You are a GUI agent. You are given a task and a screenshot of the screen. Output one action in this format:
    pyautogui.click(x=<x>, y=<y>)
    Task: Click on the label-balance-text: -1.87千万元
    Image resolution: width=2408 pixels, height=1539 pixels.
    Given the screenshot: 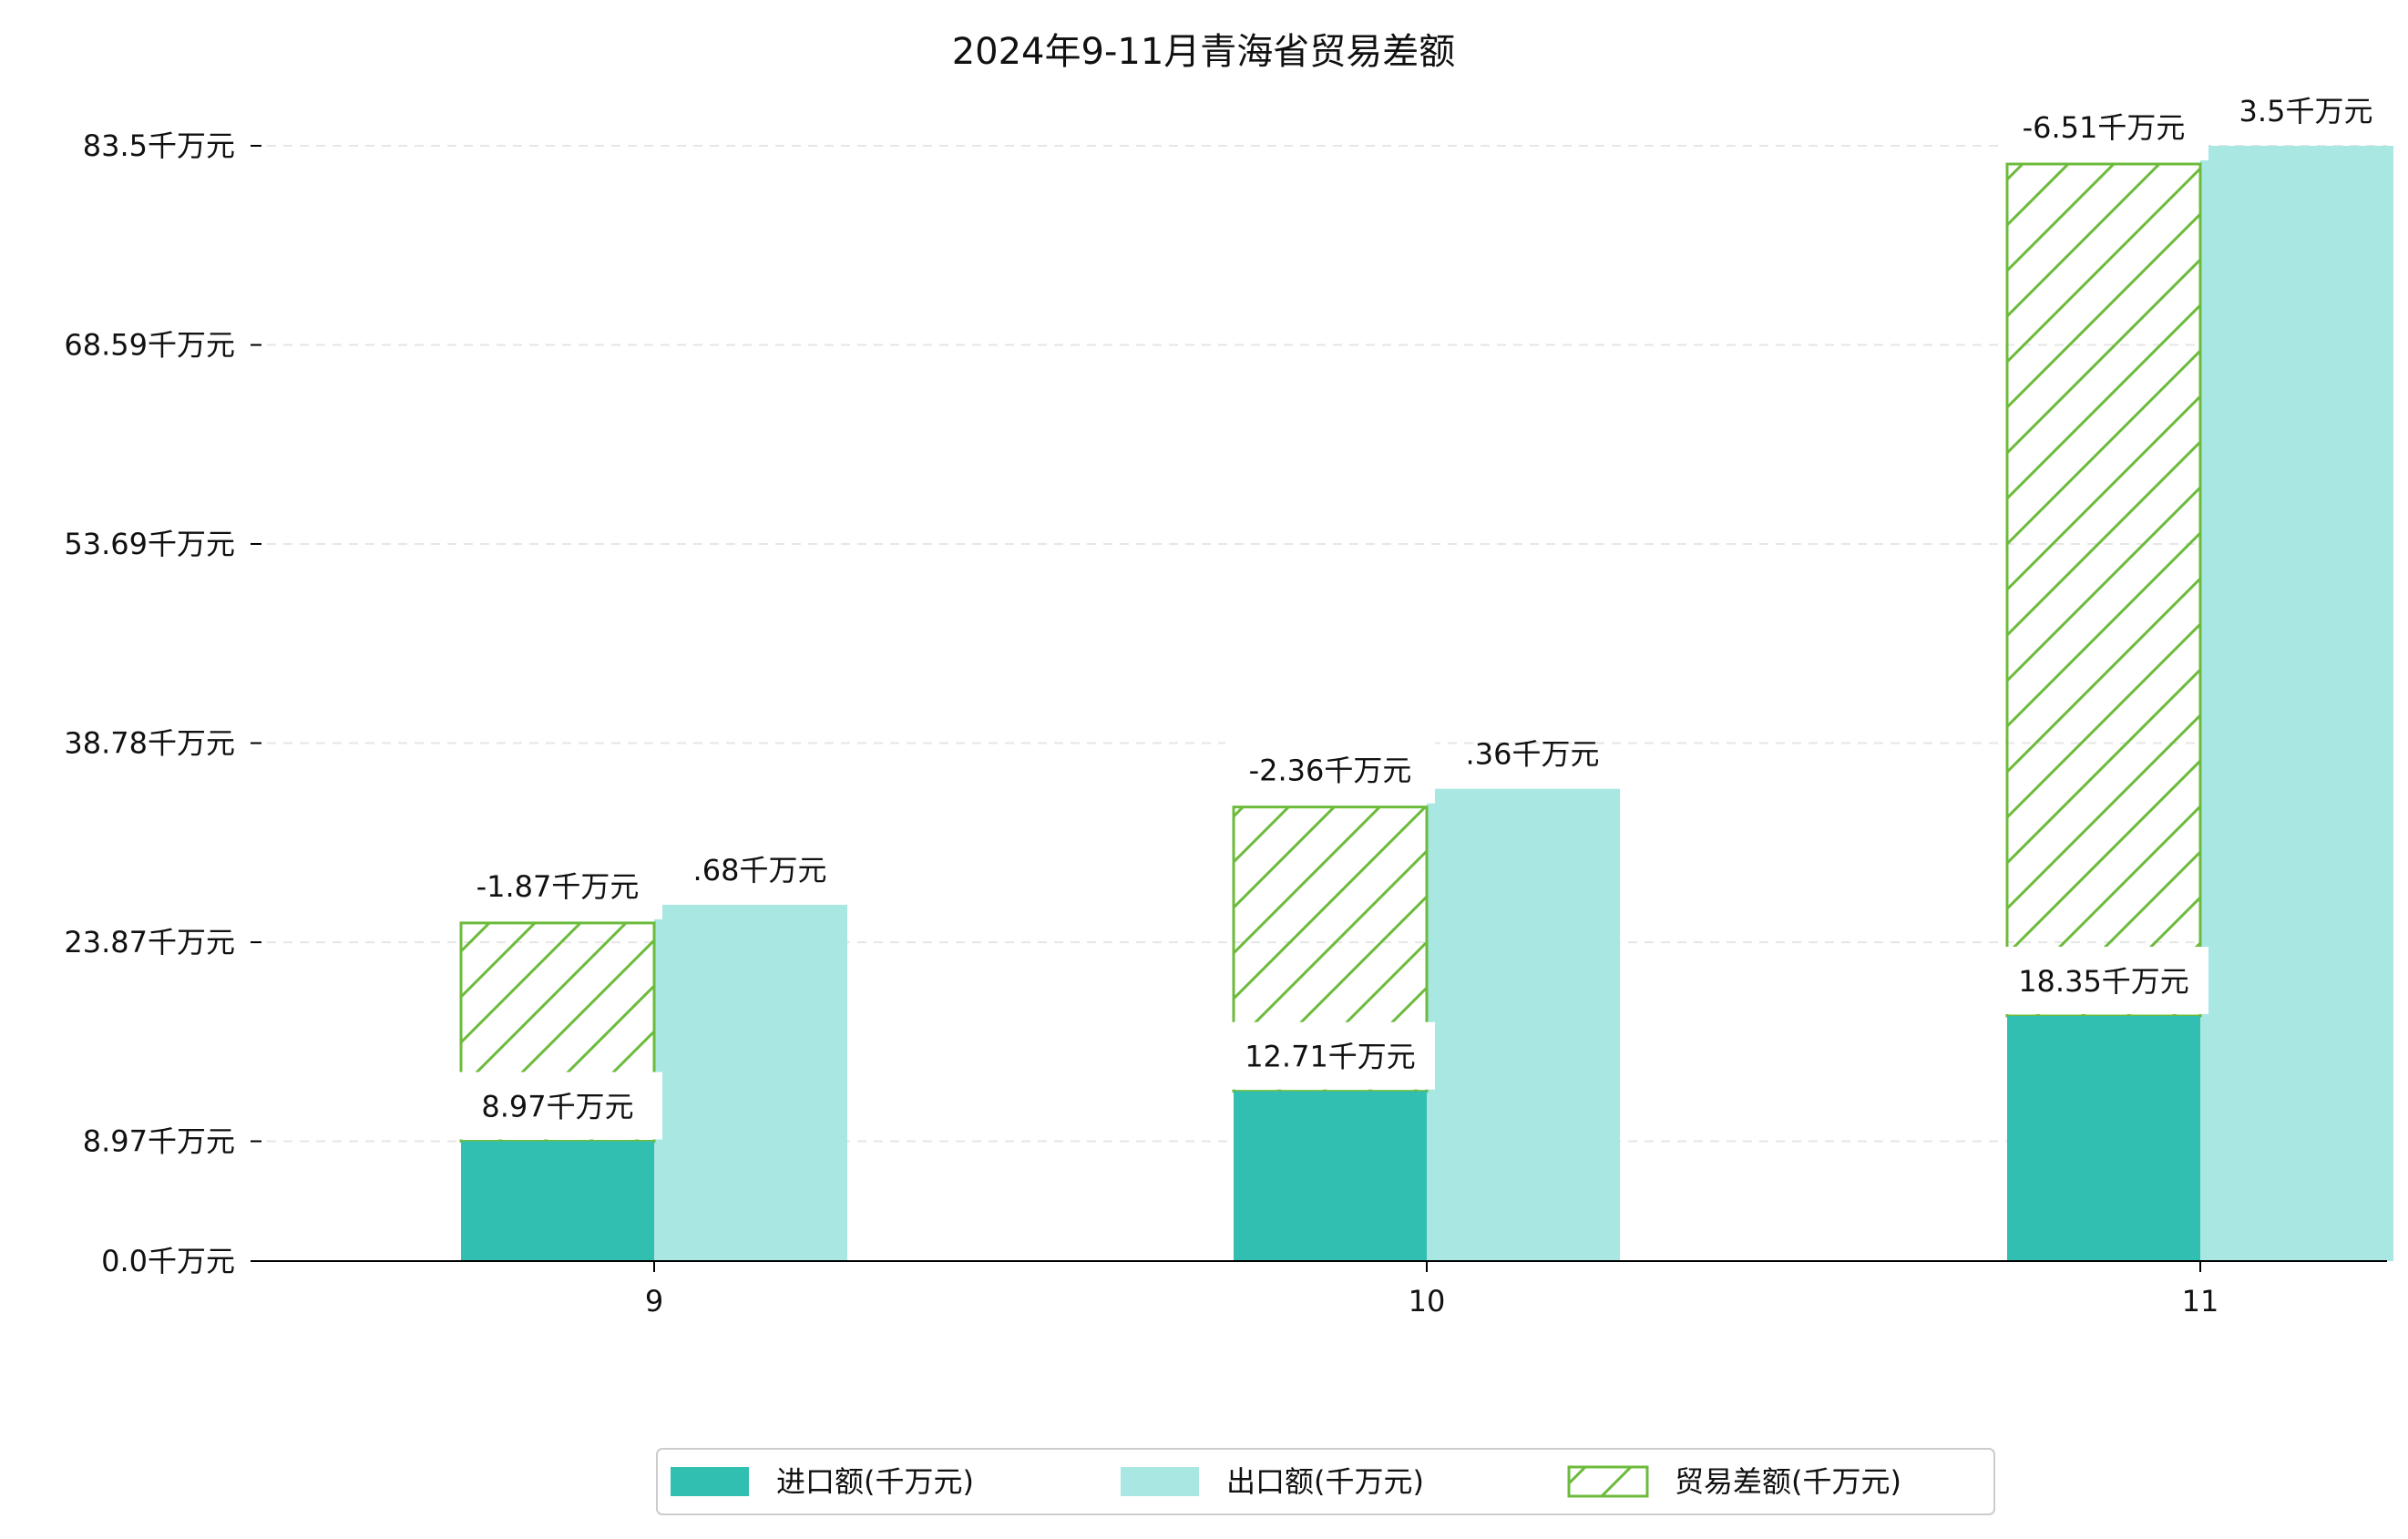 What is the action you would take?
    pyautogui.click(x=558, y=886)
    